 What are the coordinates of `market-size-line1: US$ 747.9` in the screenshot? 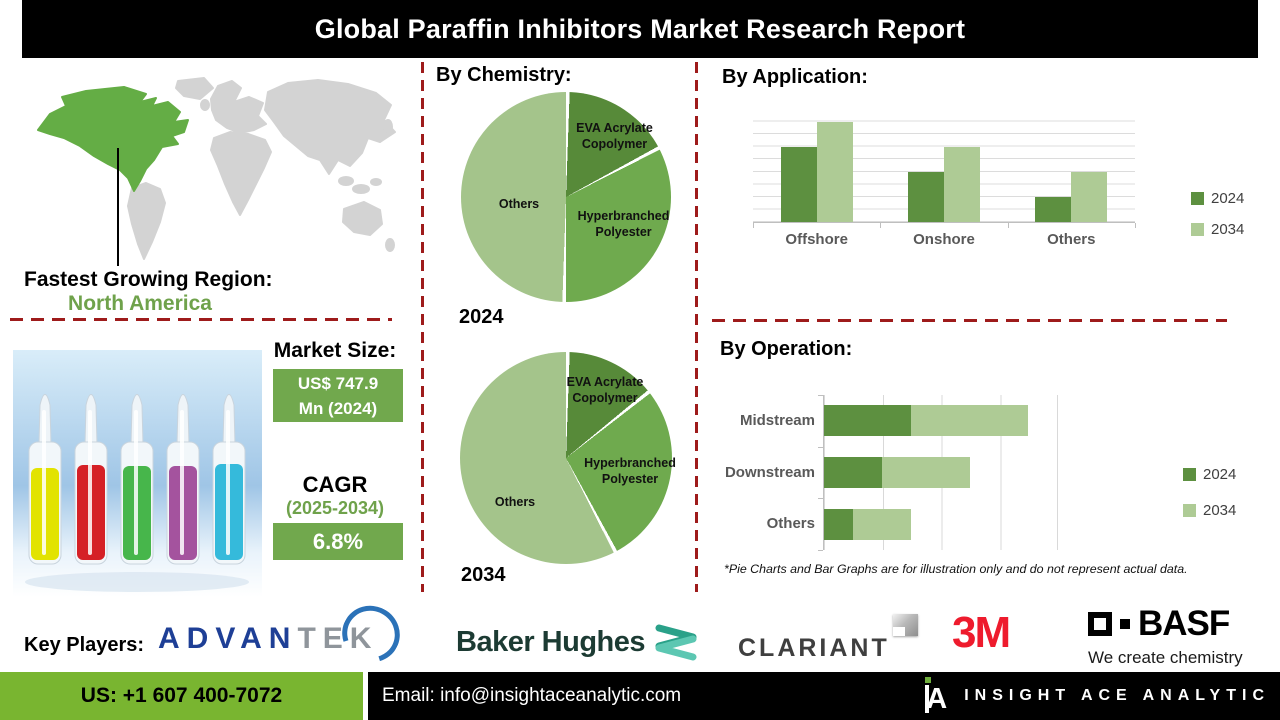 It's located at (338, 383).